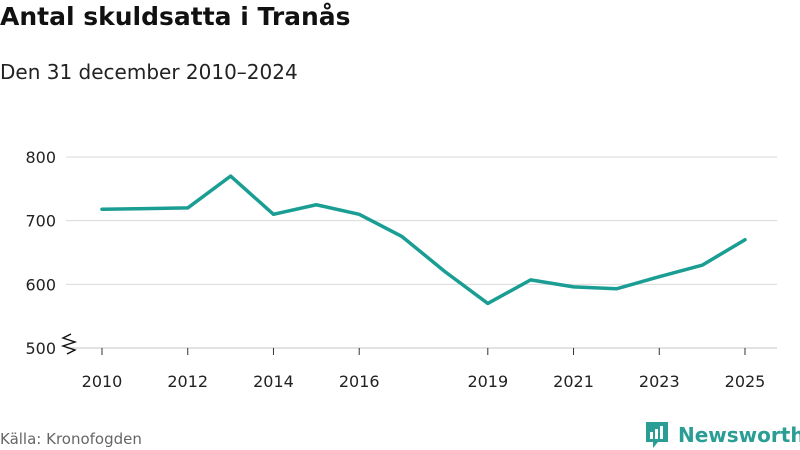 Image resolution: width=800 pixels, height=450 pixels. What do you see at coordinates (573, 381) in the screenshot?
I see `x-tick-label: 2021` at bounding box center [573, 381].